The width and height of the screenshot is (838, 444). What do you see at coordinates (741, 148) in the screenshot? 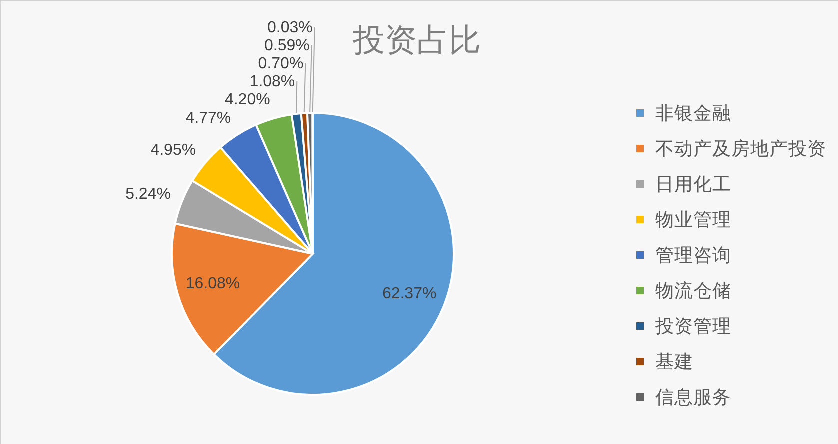
I see `legend-label: 不动产及房地产投资` at bounding box center [741, 148].